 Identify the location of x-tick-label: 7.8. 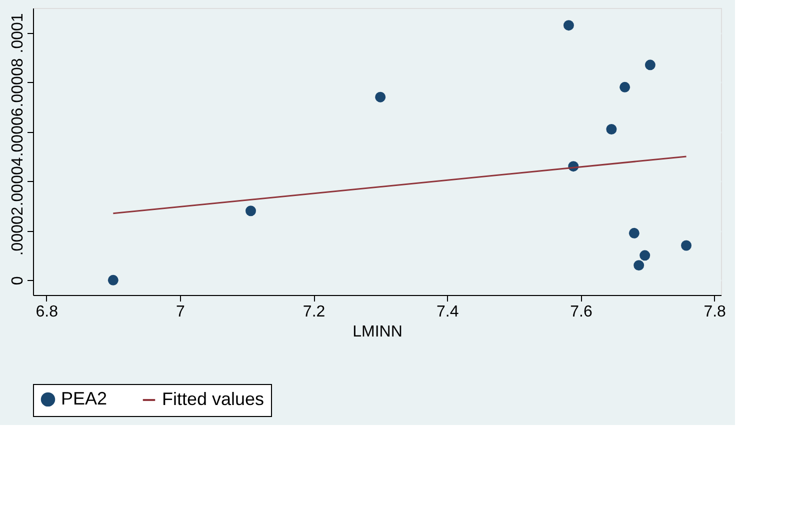
(715, 312).